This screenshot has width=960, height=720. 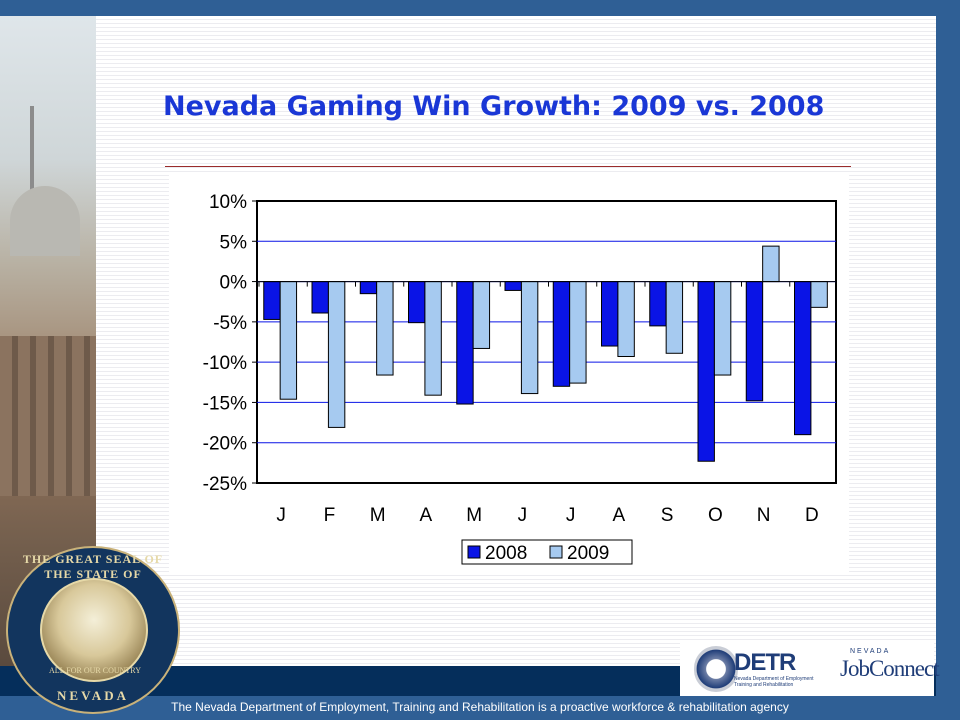 What do you see at coordinates (508, 166) in the screenshot?
I see `title-divider` at bounding box center [508, 166].